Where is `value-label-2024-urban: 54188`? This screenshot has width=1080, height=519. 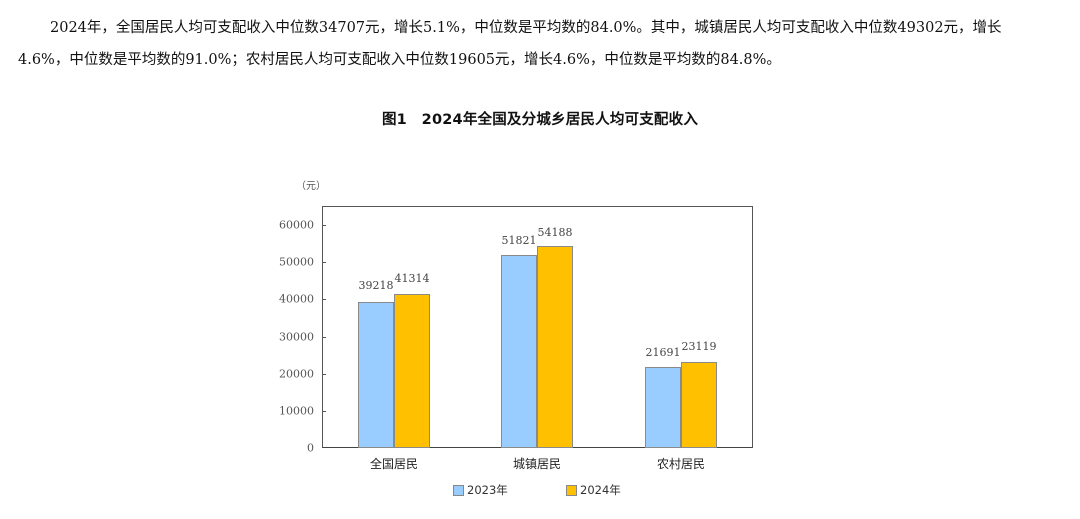
value-label-2024-urban: 54188 is located at coordinates (555, 232).